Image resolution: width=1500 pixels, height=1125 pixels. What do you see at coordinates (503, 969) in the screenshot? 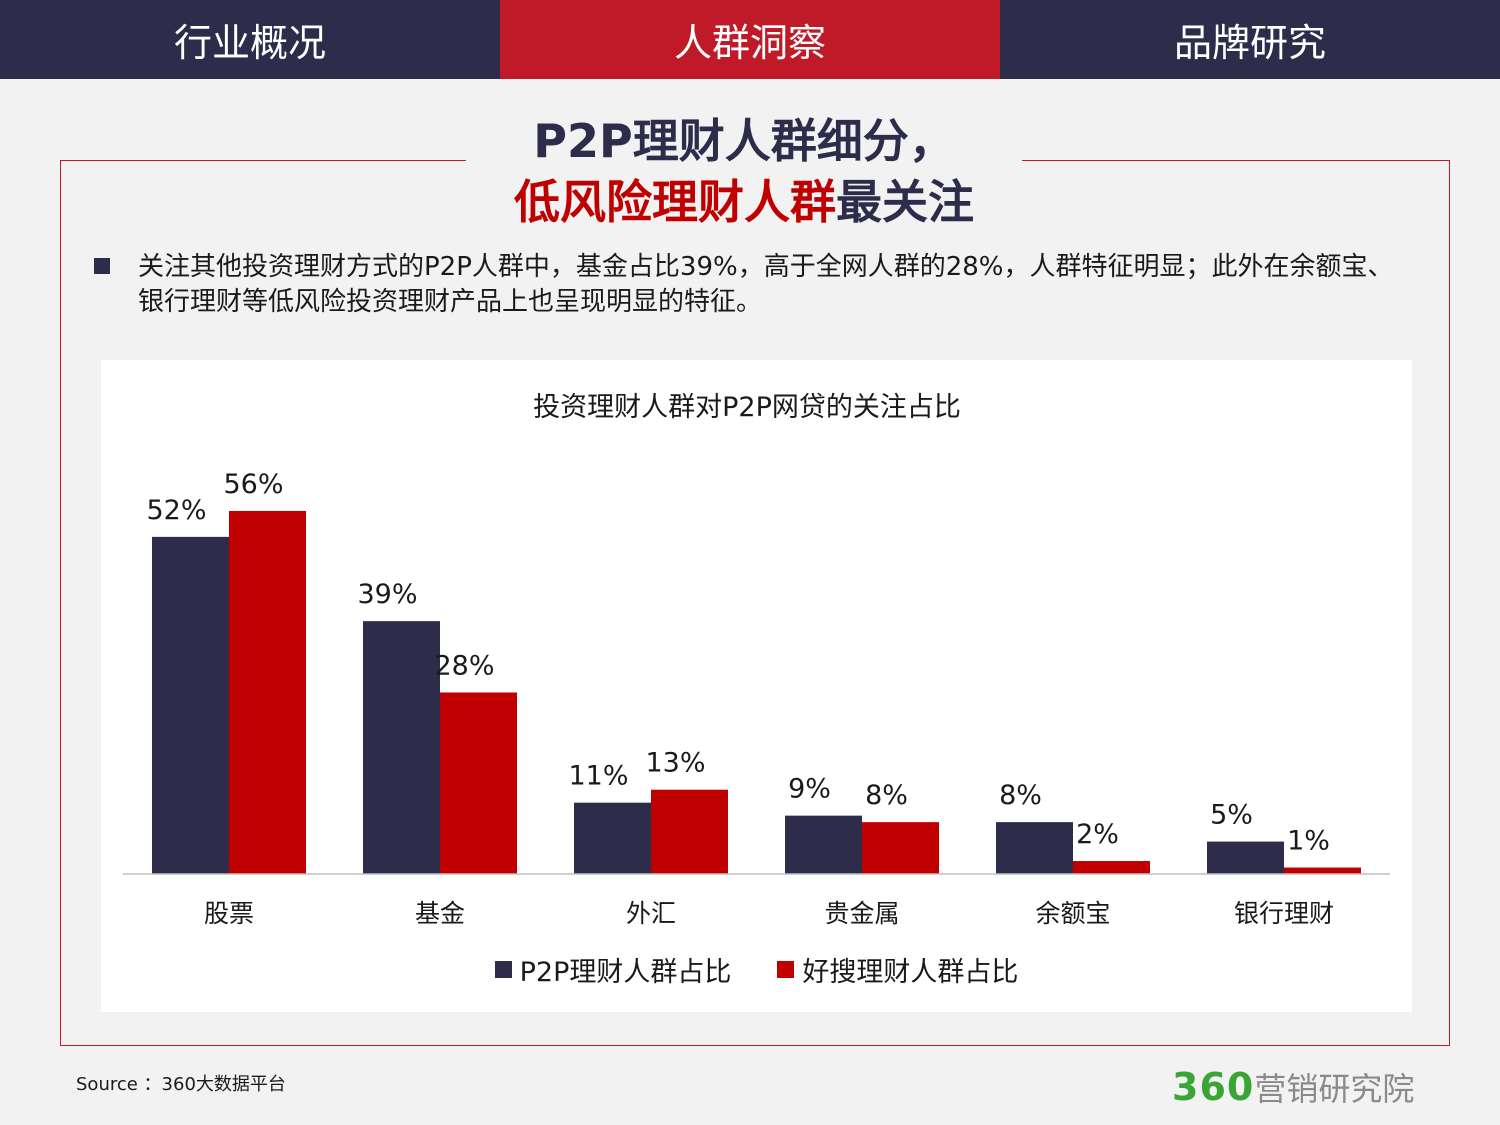
I see `legend-swatch-p2p` at bounding box center [503, 969].